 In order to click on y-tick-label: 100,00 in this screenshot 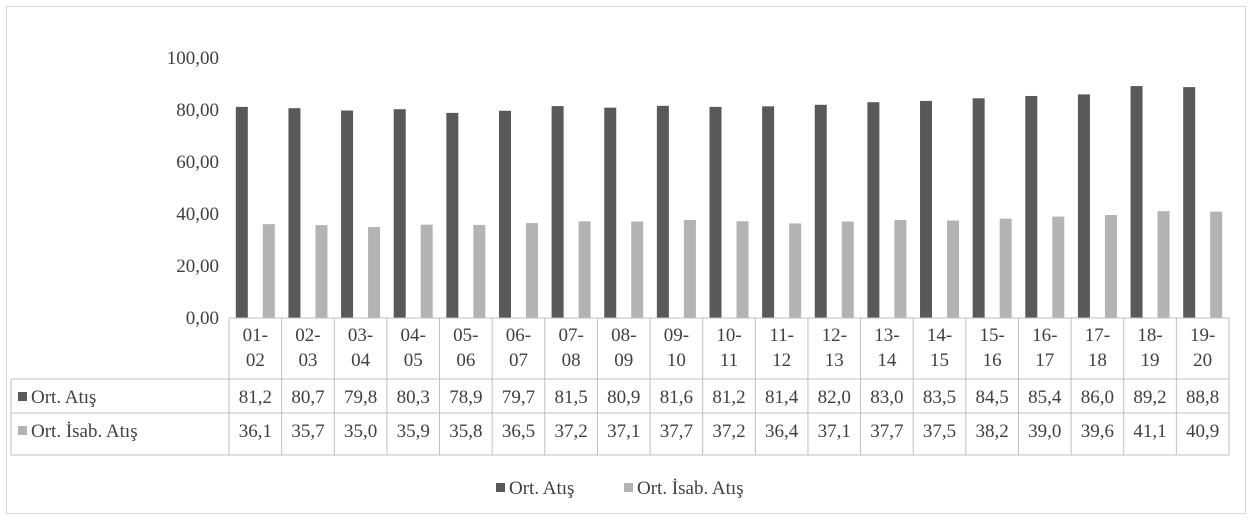, I will do `click(193, 58)`.